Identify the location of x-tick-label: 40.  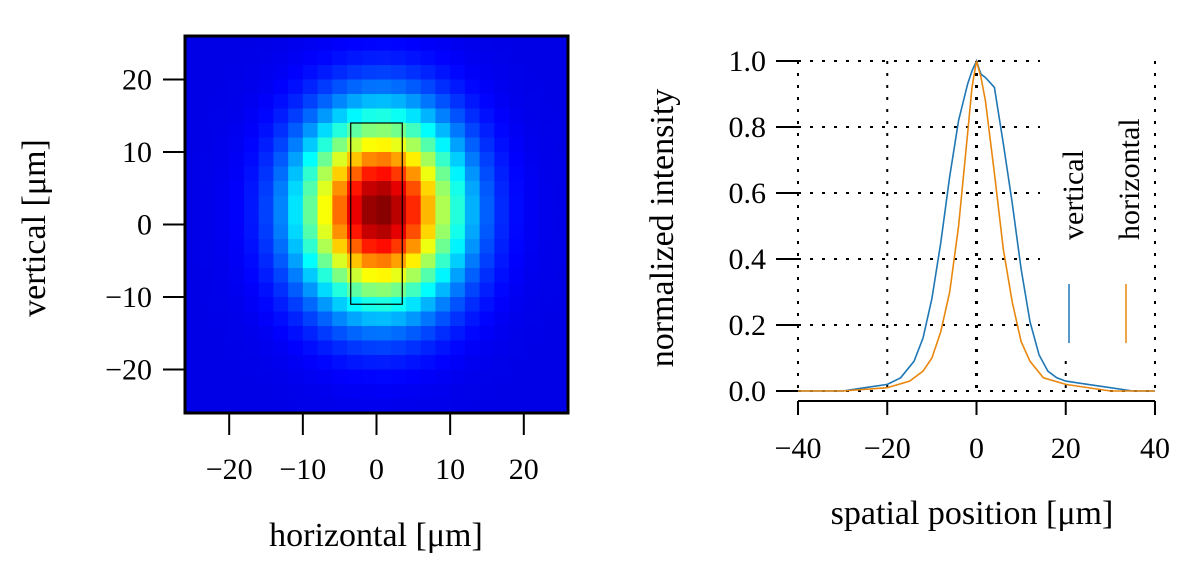
(1155, 448).